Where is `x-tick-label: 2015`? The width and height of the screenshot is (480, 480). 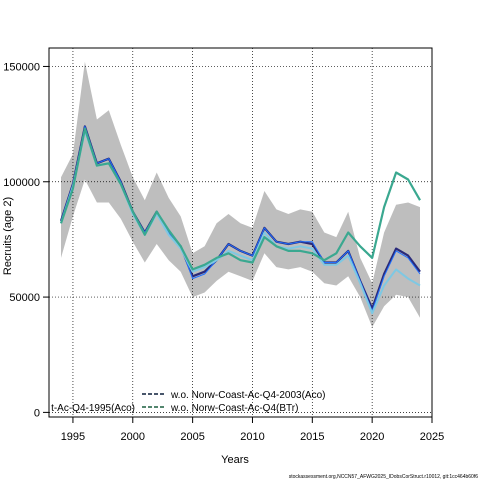
x-tick-label: 2015 is located at coordinates (312, 437).